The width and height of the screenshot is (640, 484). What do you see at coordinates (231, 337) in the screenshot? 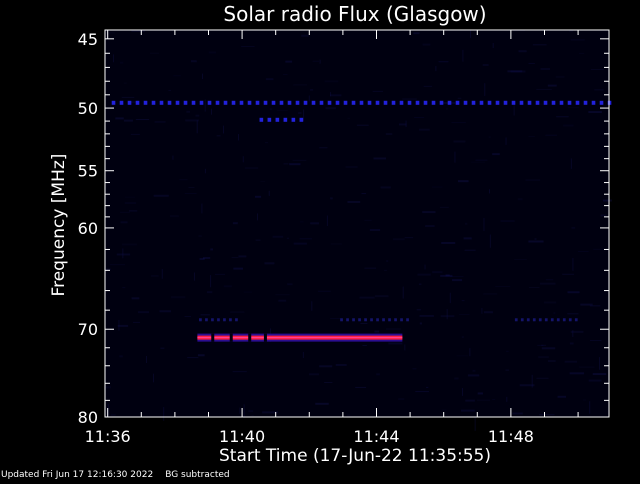
I see `emission-gap` at bounding box center [231, 337].